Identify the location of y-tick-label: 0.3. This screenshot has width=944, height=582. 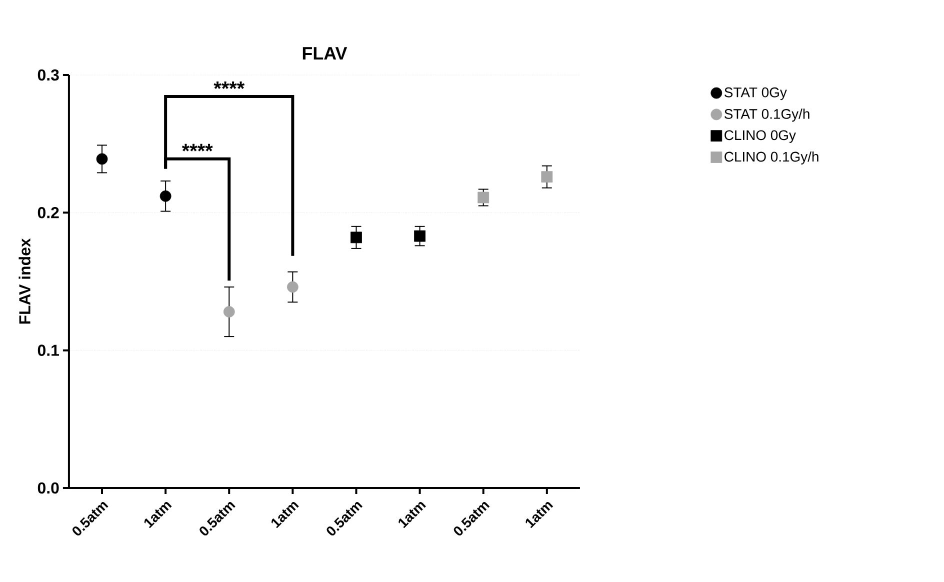
(48, 75).